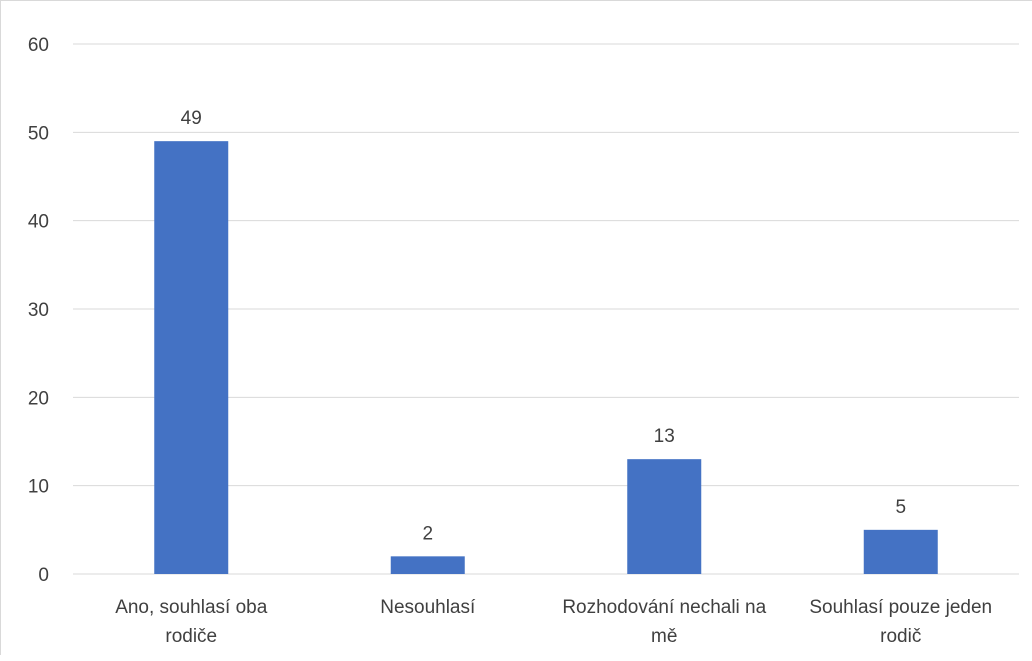 The width and height of the screenshot is (1032, 661). I want to click on y-tick-label: 0, so click(43, 575).